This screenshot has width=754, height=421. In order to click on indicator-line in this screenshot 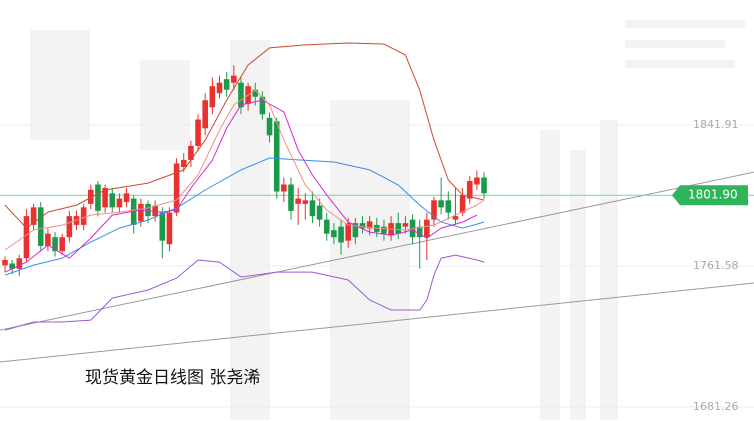, I will do `click(244, 292)`.